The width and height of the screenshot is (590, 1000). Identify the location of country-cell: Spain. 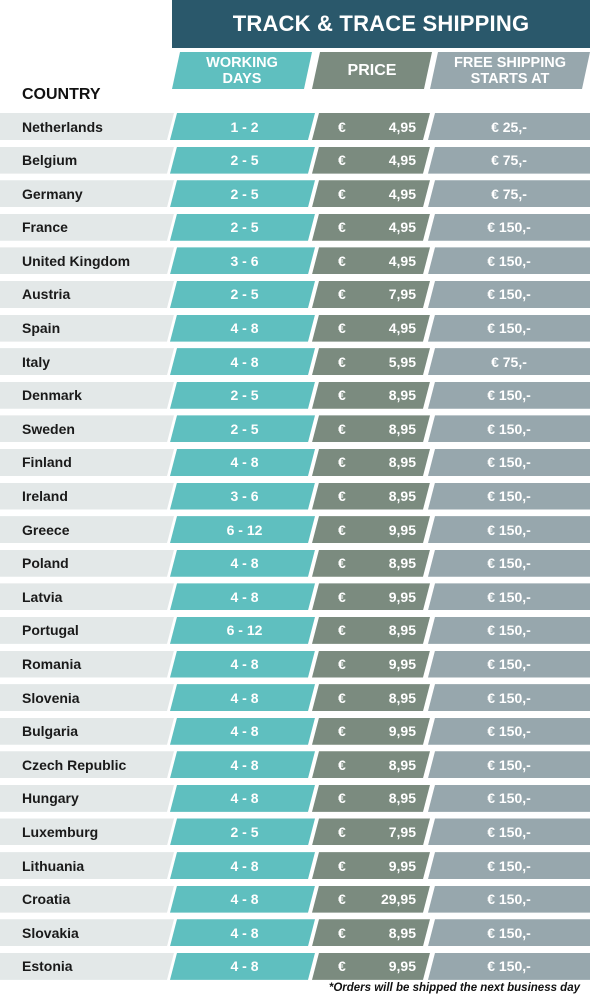
(87, 328).